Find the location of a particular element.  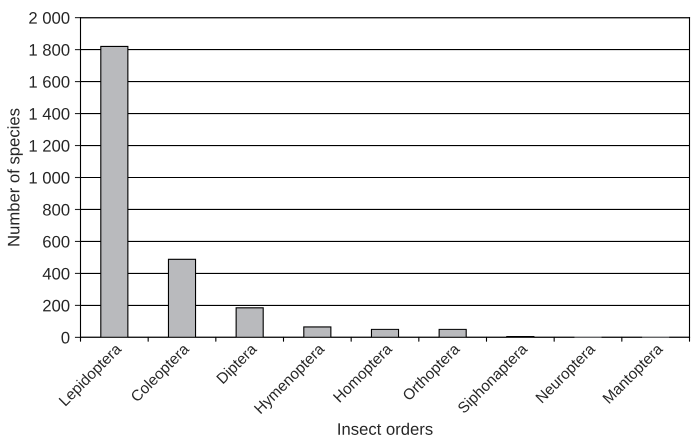

y-tick-label: 400 is located at coordinates (56, 274).